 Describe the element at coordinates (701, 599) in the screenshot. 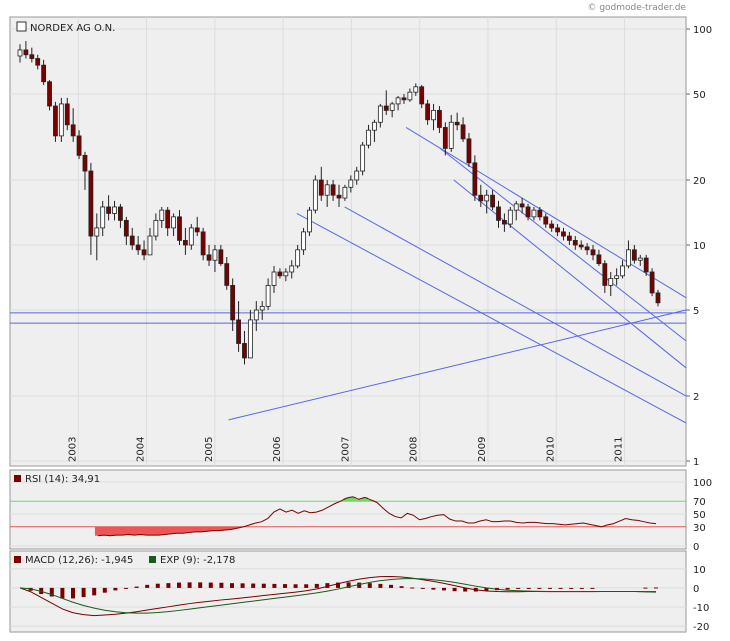

I see `macd-y-ticks: 10 0 -10 -20` at that location.